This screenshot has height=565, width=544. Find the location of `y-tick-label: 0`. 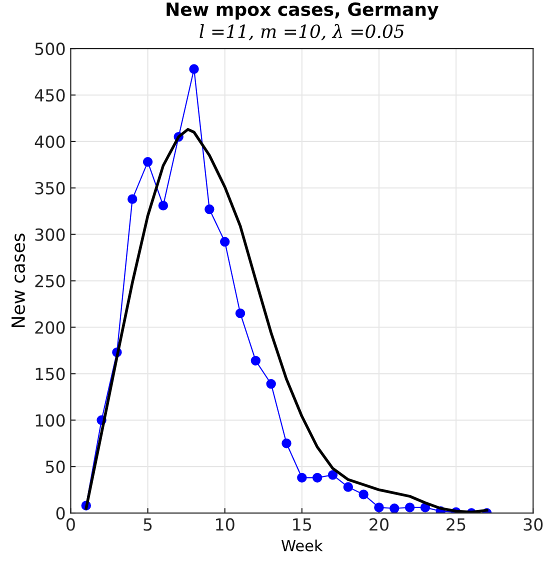

y-tick-label: 0 is located at coordinates (60, 513).